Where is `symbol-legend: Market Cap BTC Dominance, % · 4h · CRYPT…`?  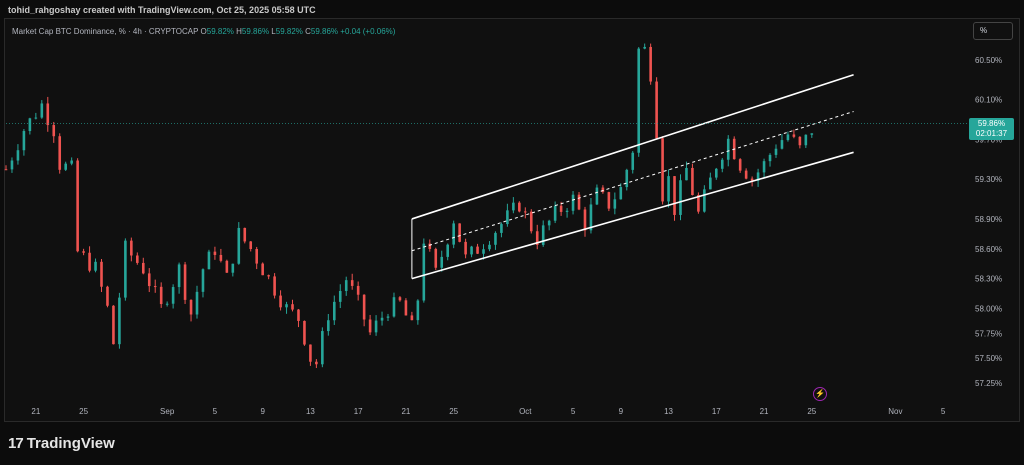 symbol-legend: Market Cap BTC Dominance, % · 4h · CRYPT… is located at coordinates (203, 31).